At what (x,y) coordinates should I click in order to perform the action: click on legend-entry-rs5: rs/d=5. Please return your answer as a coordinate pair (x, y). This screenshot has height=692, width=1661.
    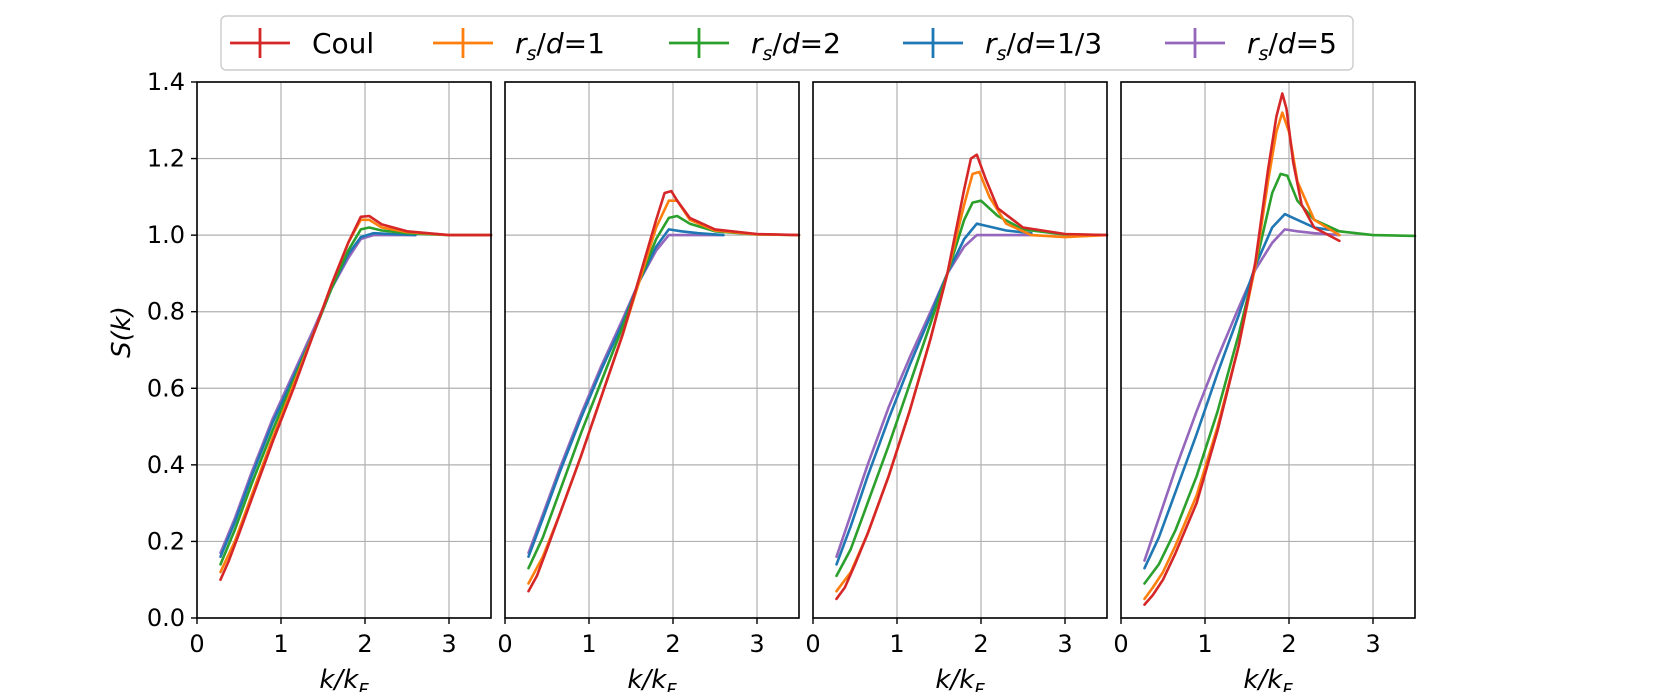
    Looking at the image, I should click on (1251, 46).